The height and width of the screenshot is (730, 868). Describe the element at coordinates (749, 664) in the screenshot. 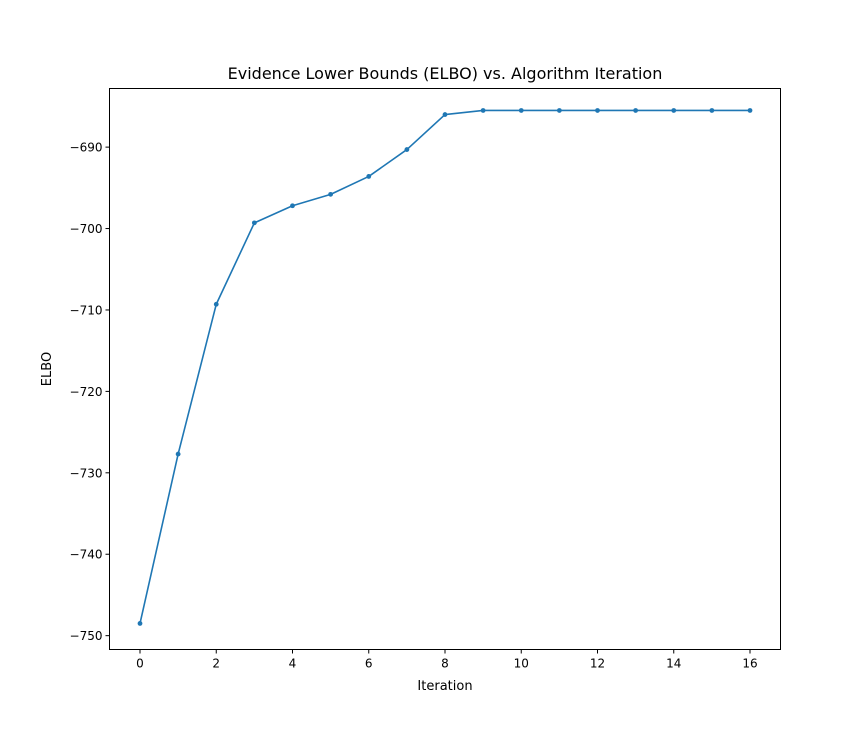

I see `x-tick-label: 16` at that location.